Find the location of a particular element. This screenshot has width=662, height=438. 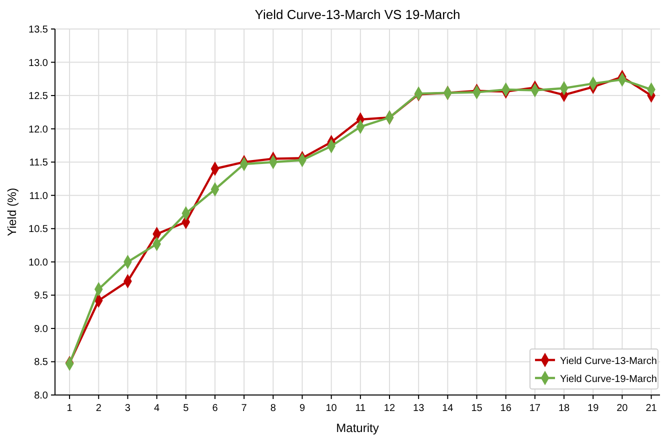

x-axis-title: Maturity is located at coordinates (357, 428).